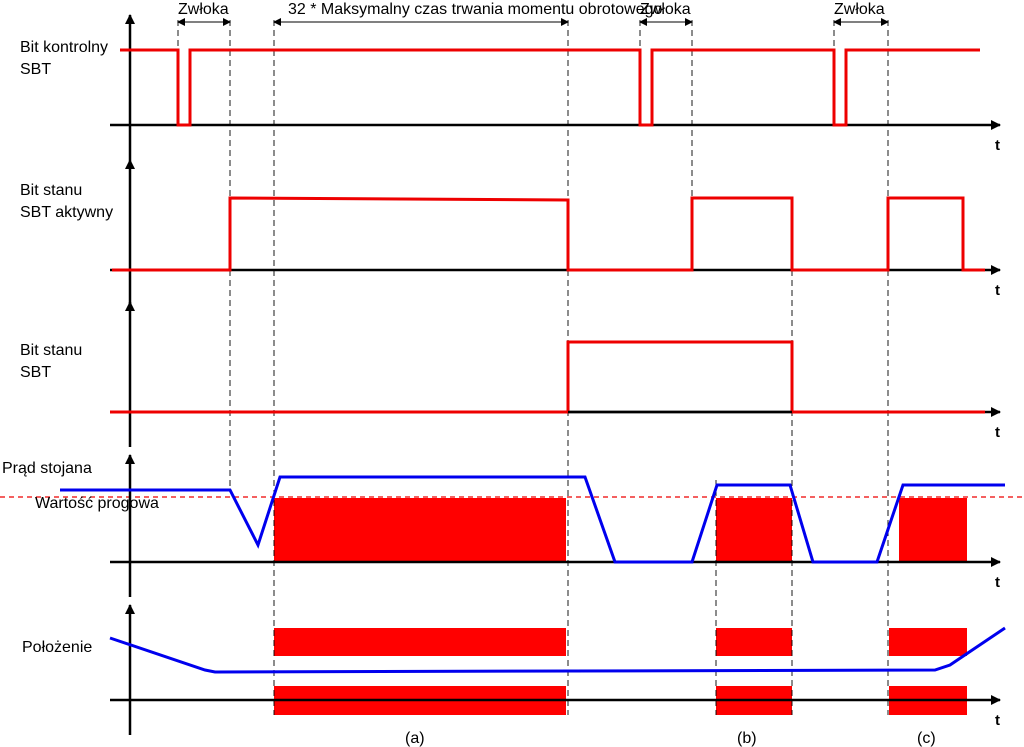  I want to click on signal-label: Bit kontrolny, so click(64, 47).